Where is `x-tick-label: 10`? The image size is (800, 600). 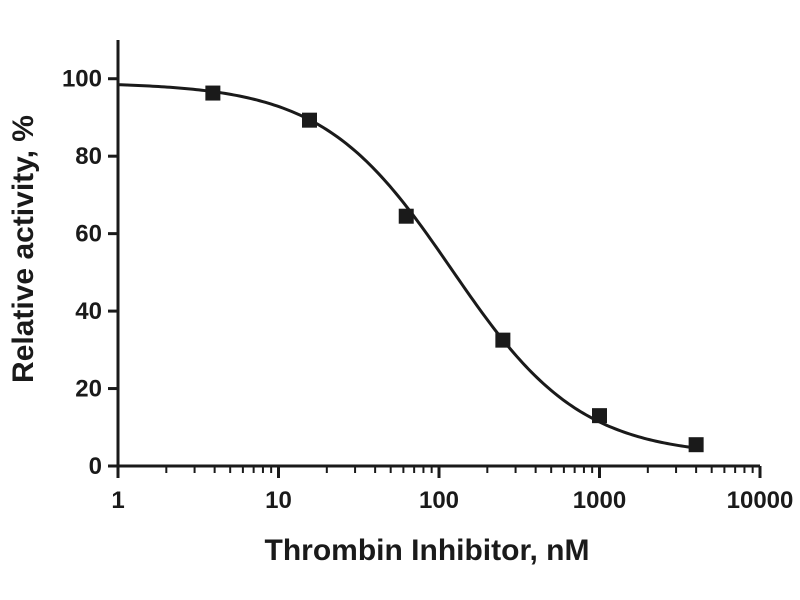
x-tick-label: 10 is located at coordinates (278, 500).